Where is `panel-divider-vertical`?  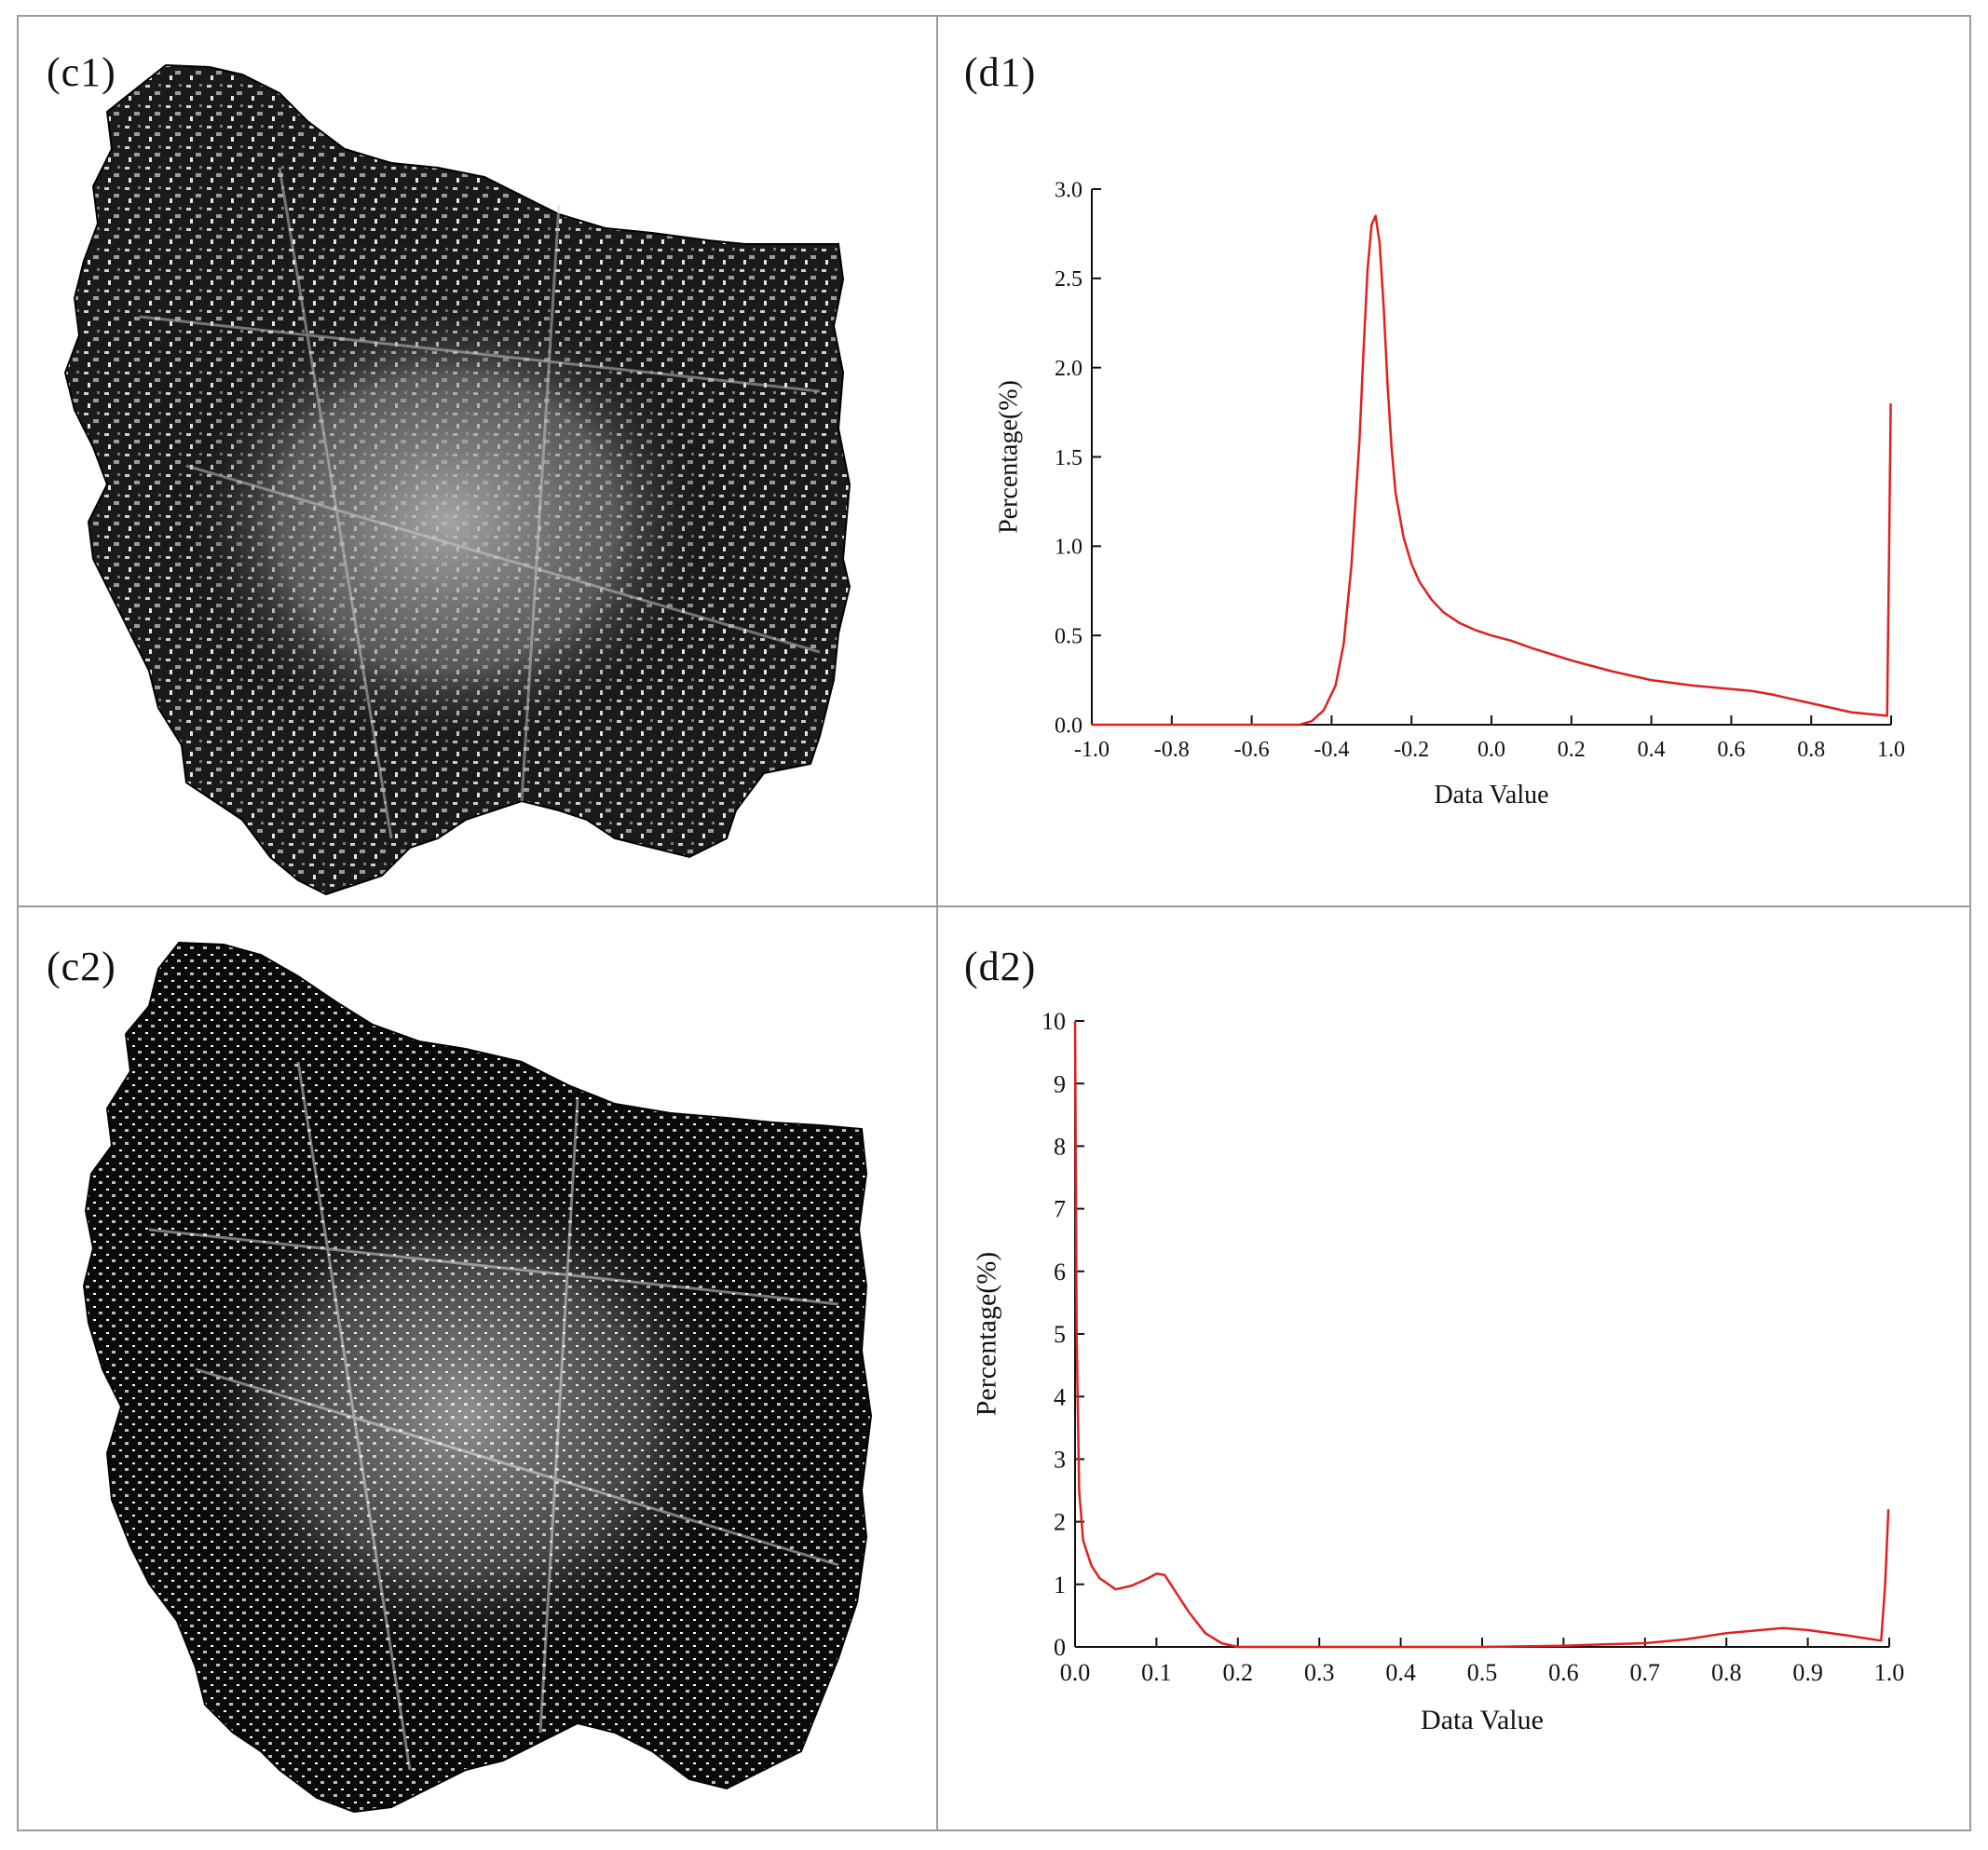 panel-divider-vertical is located at coordinates (937, 923).